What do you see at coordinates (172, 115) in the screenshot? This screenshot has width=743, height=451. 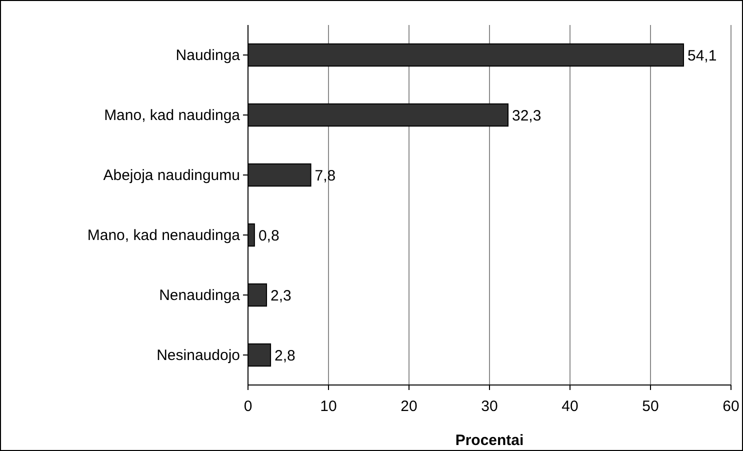 I see `y-tick-label: Mano, kad naudinga` at bounding box center [172, 115].